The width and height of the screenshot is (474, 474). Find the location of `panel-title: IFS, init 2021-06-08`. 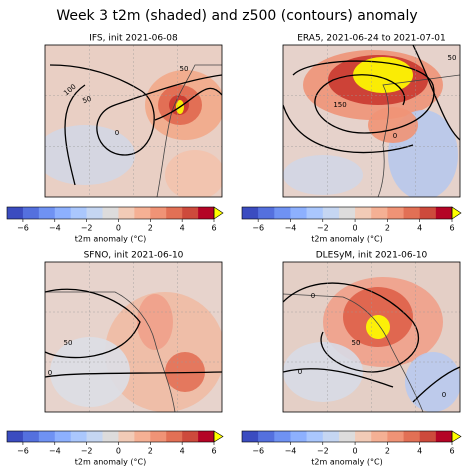

panel-title: IFS, init 2021-06-08 is located at coordinates (133, 39).